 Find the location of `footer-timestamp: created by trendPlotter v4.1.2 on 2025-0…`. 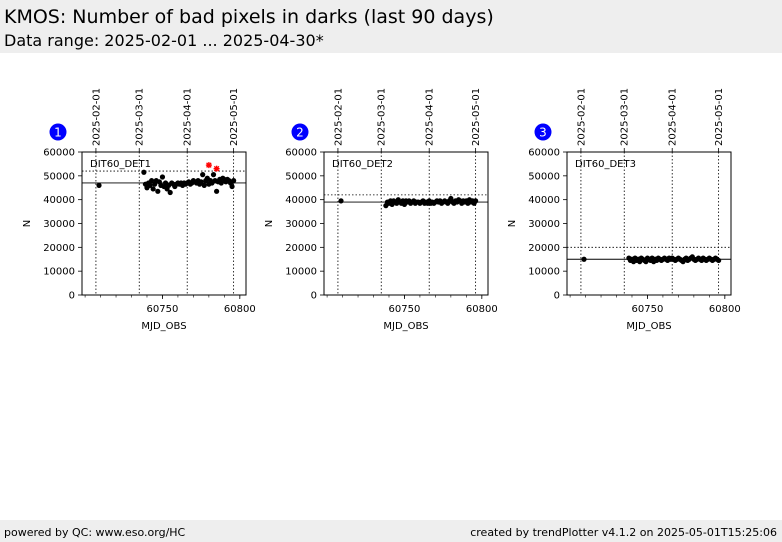

footer-timestamp: created by trendPlotter v4.1.2 on 2025-0… is located at coordinates (623, 532).